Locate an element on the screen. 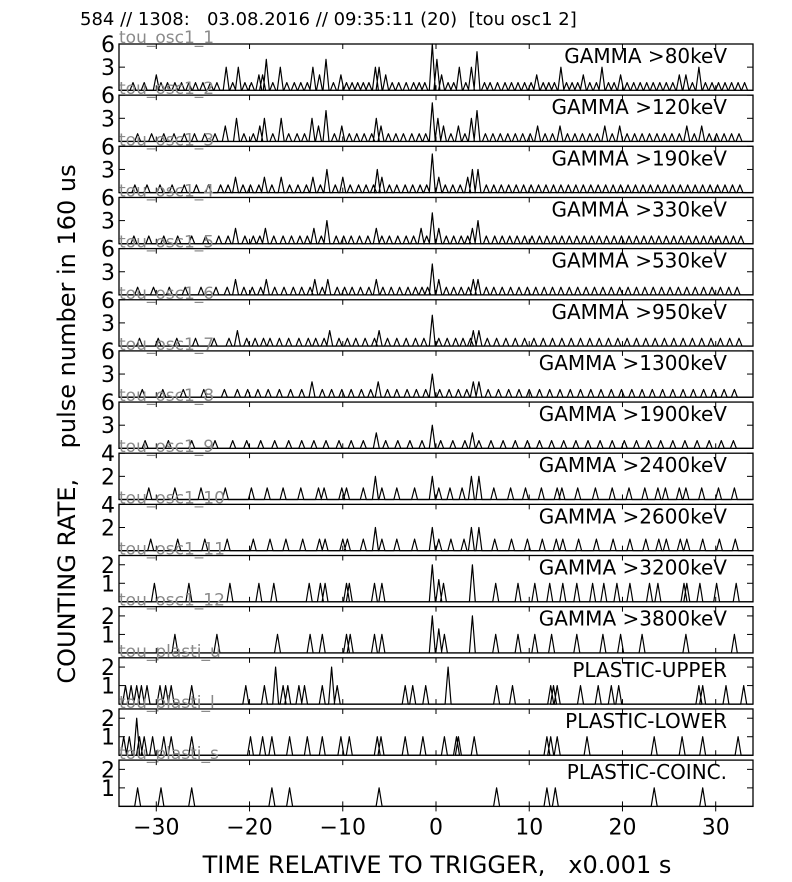 The width and height of the screenshot is (792, 882). x-tick-label: −20 is located at coordinates (249, 827).